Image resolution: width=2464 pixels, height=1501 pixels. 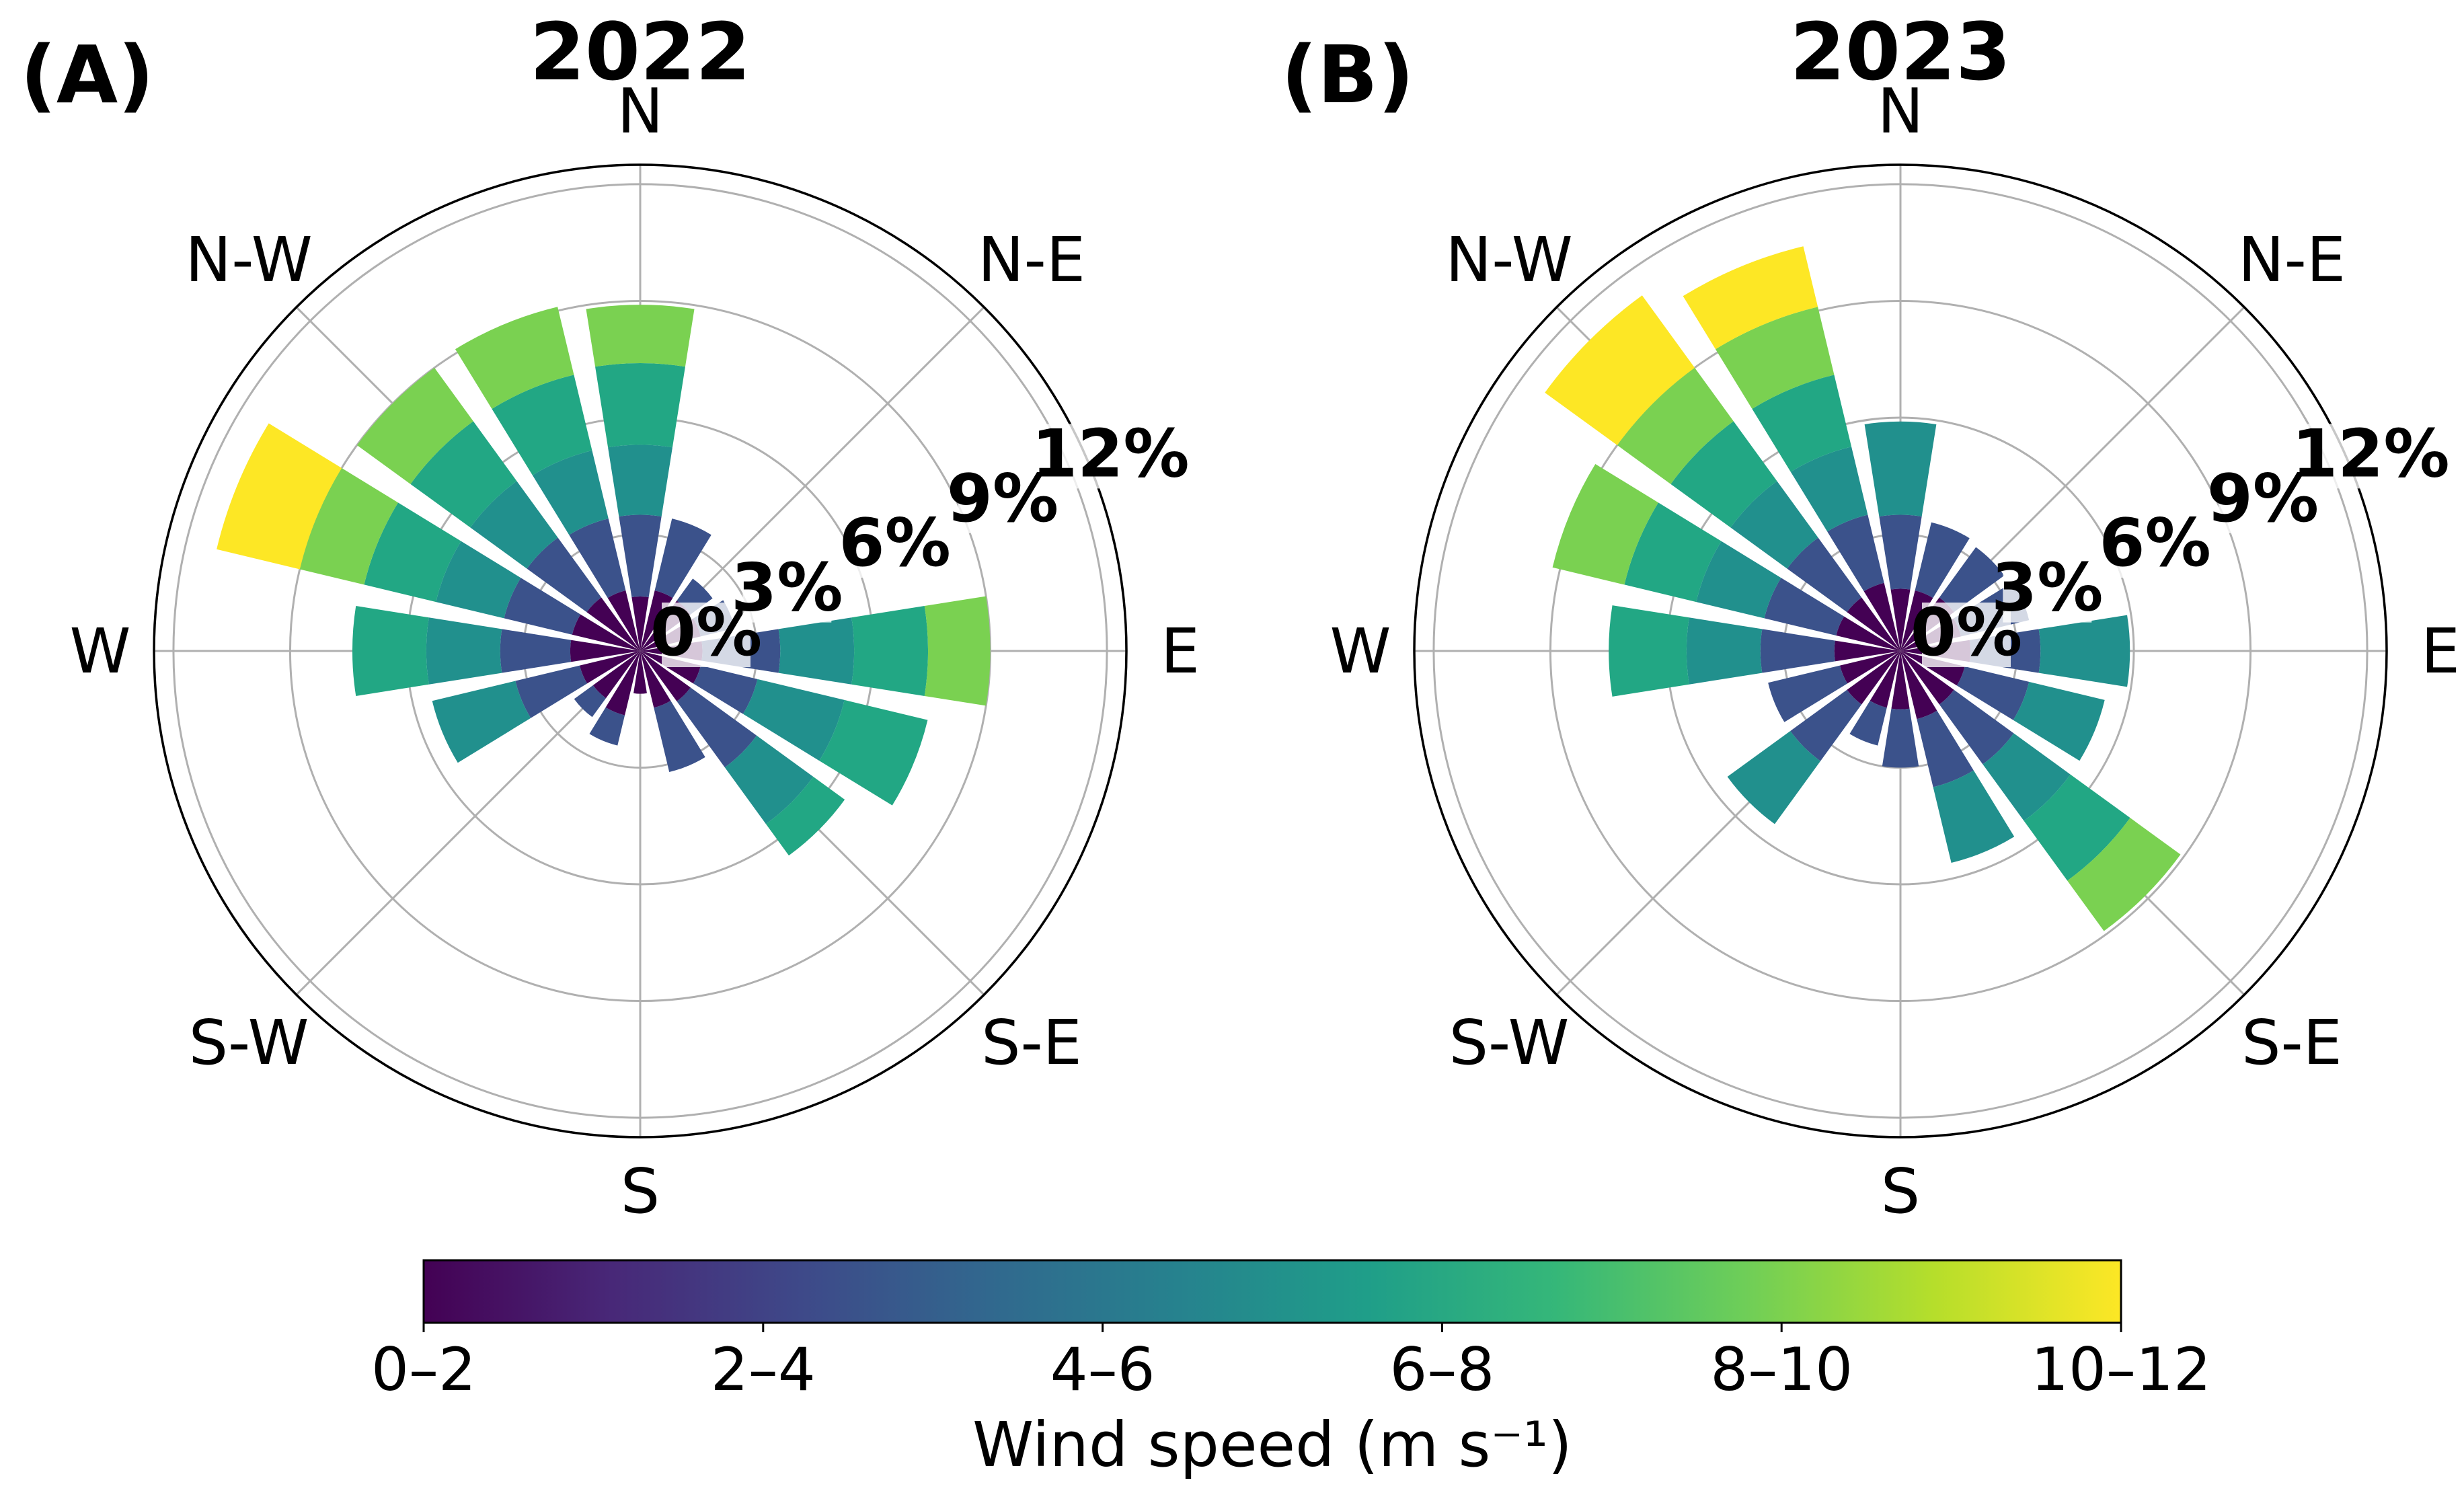 I want to click on direction-label: S-W, so click(x=1510, y=1043).